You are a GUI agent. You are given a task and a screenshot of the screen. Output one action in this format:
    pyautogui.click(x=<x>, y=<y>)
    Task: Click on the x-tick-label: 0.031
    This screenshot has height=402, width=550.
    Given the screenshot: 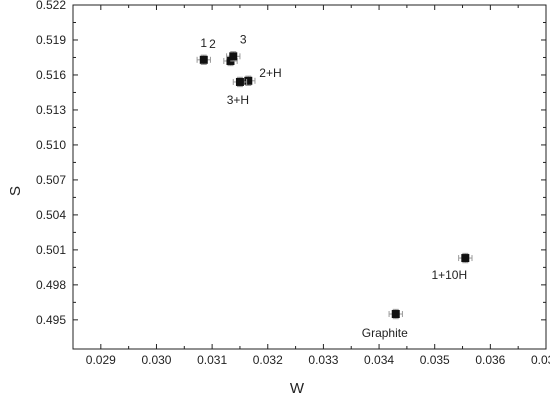 What is the action you would take?
    pyautogui.click(x=212, y=360)
    